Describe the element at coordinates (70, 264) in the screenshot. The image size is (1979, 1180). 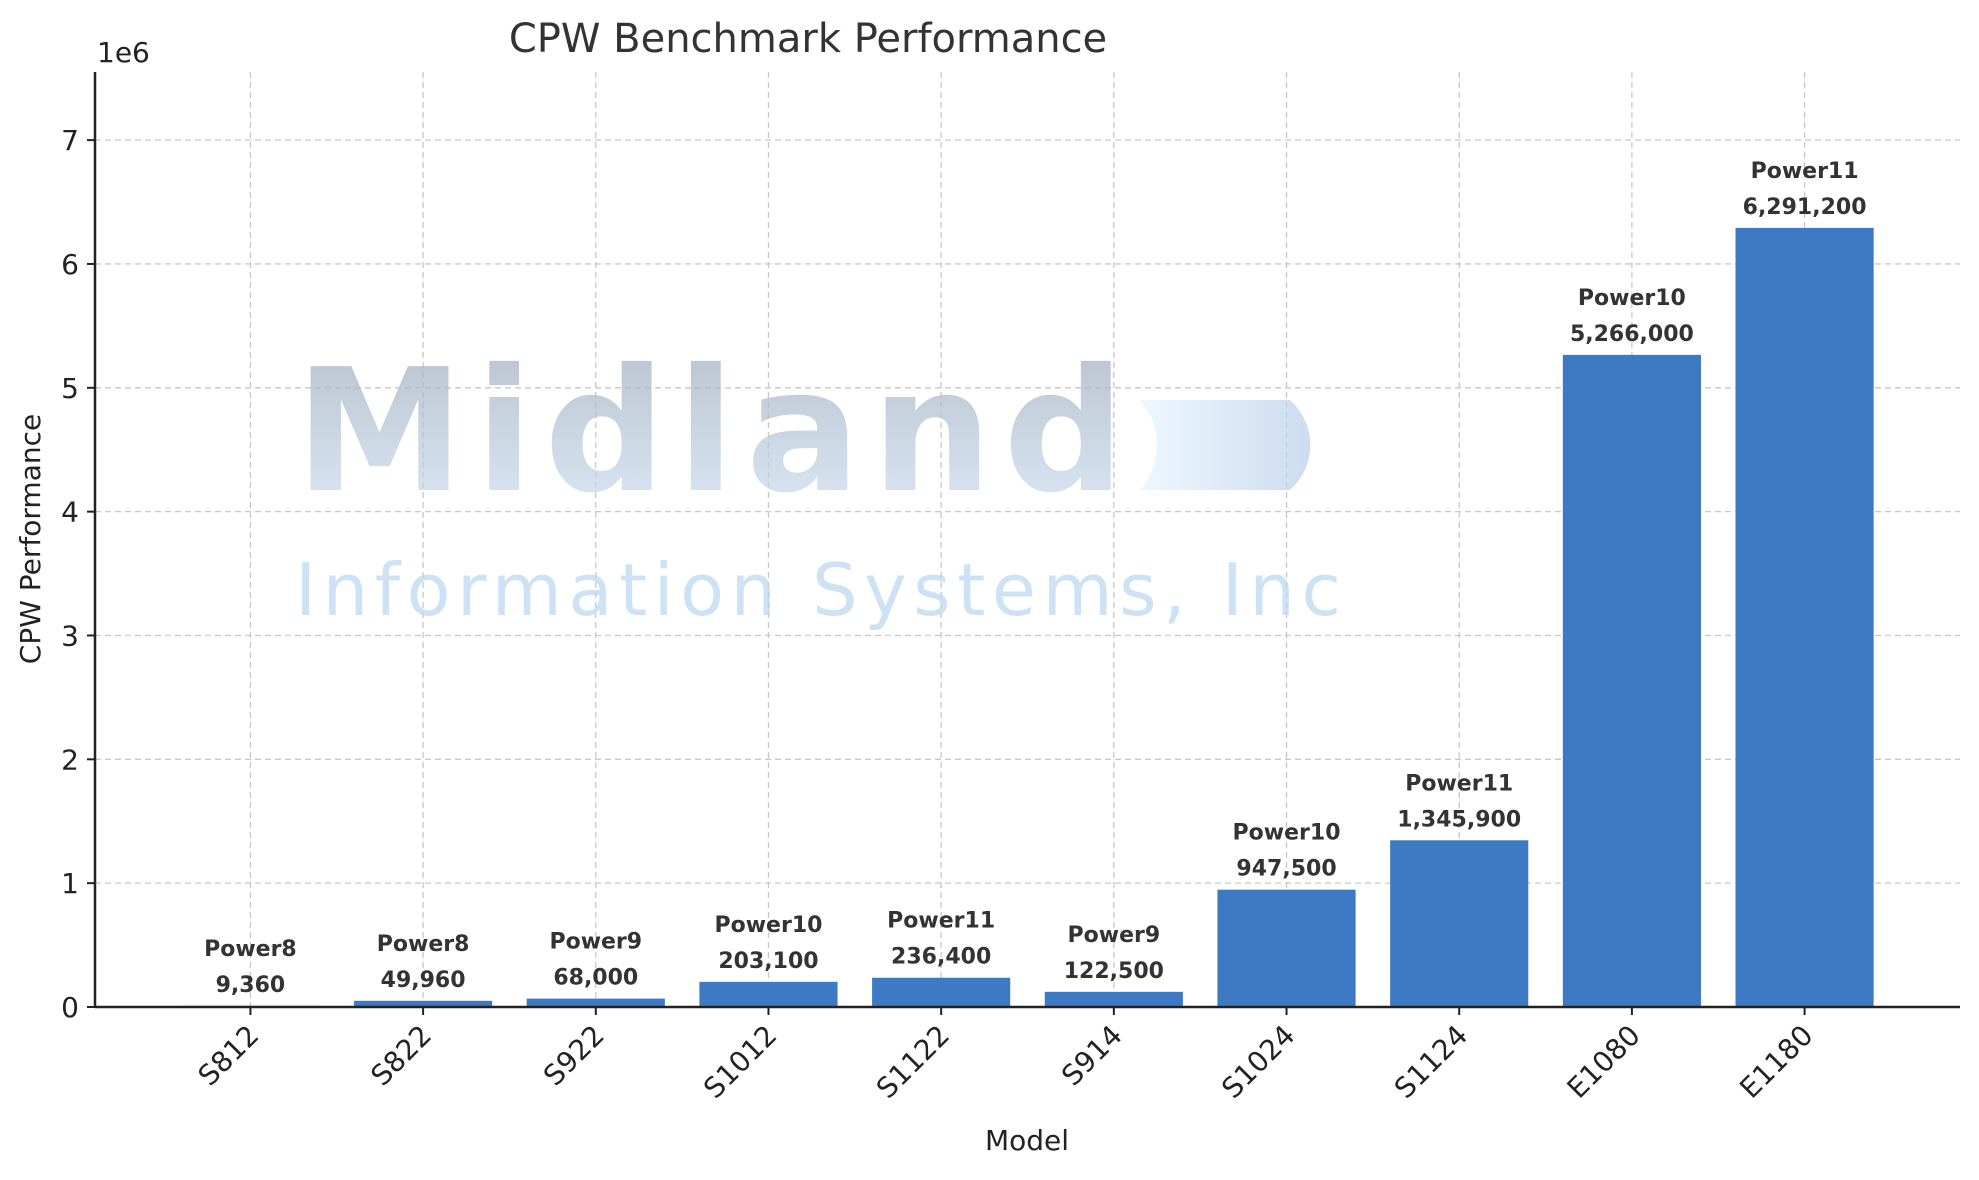
I see `y-tick-label: 6` at that location.